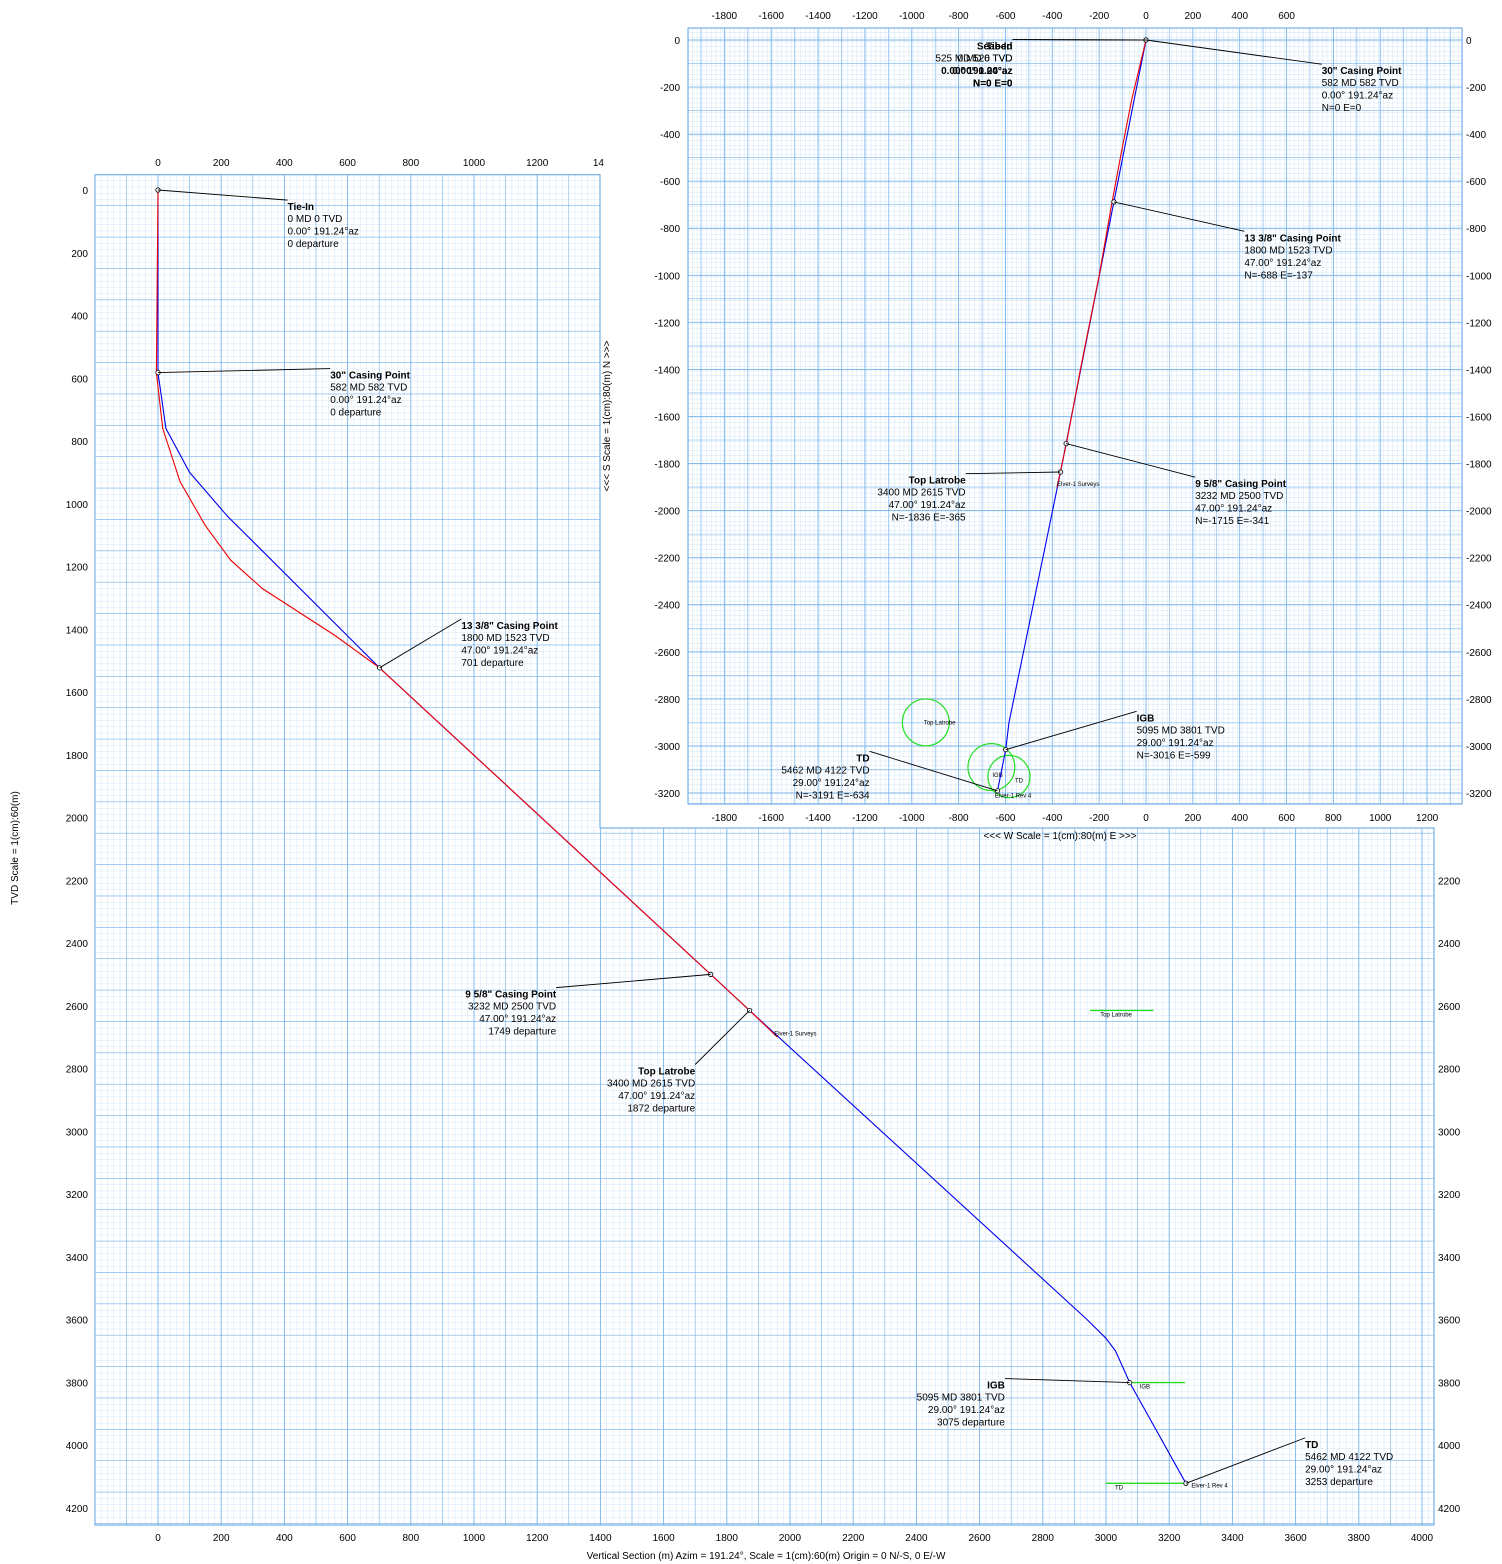 Image resolution: width=1502 pixels, height=1564 pixels. Describe the element at coordinates (667, 606) in the screenshot. I see `pv-y-tick-label: -2400` at that location.